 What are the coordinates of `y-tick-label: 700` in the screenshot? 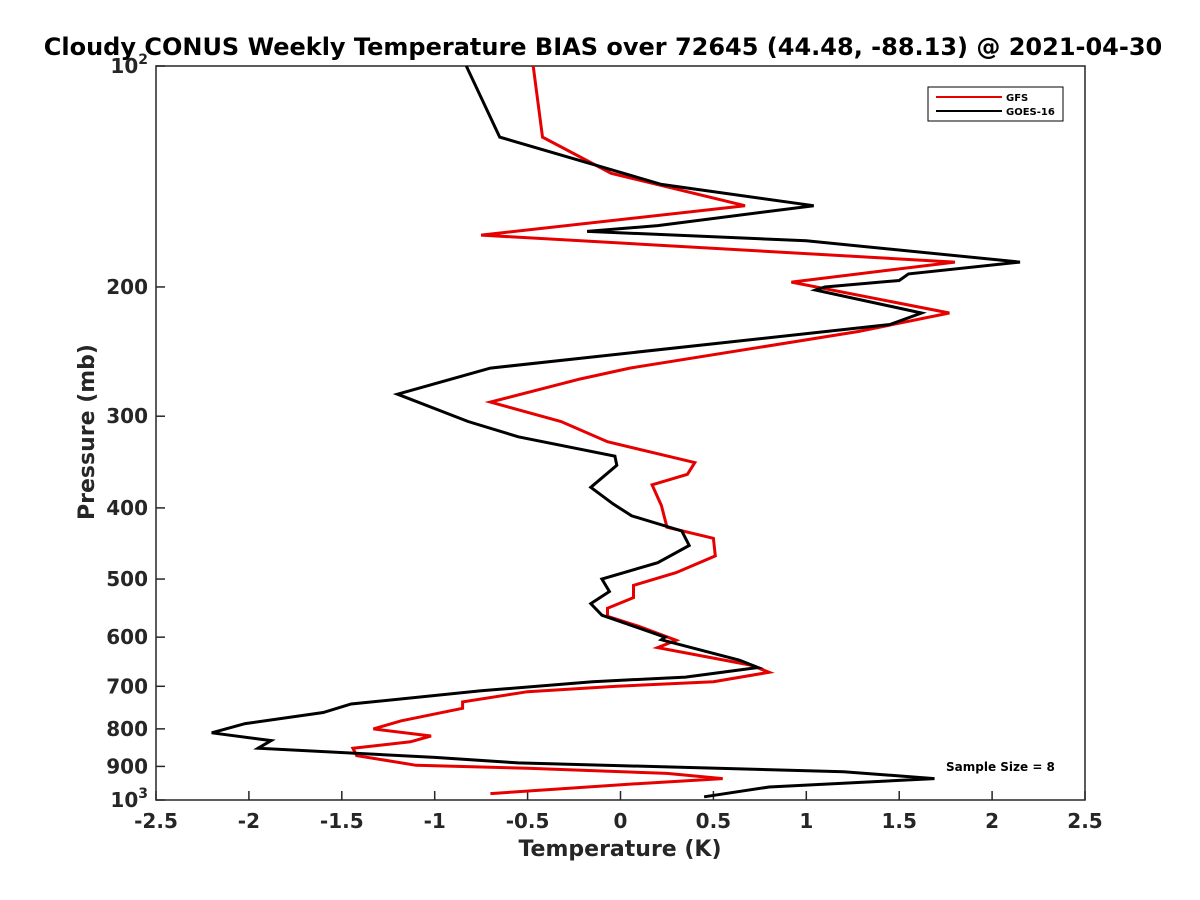 It's located at (127, 686).